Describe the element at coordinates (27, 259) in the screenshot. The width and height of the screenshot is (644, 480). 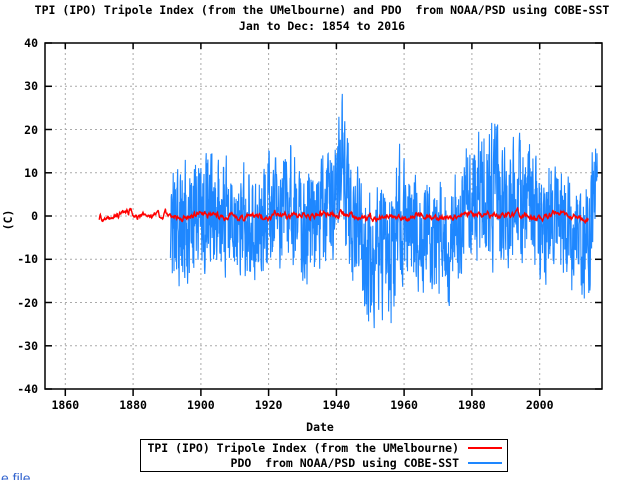
I see `y-tick-label: -10` at that location.